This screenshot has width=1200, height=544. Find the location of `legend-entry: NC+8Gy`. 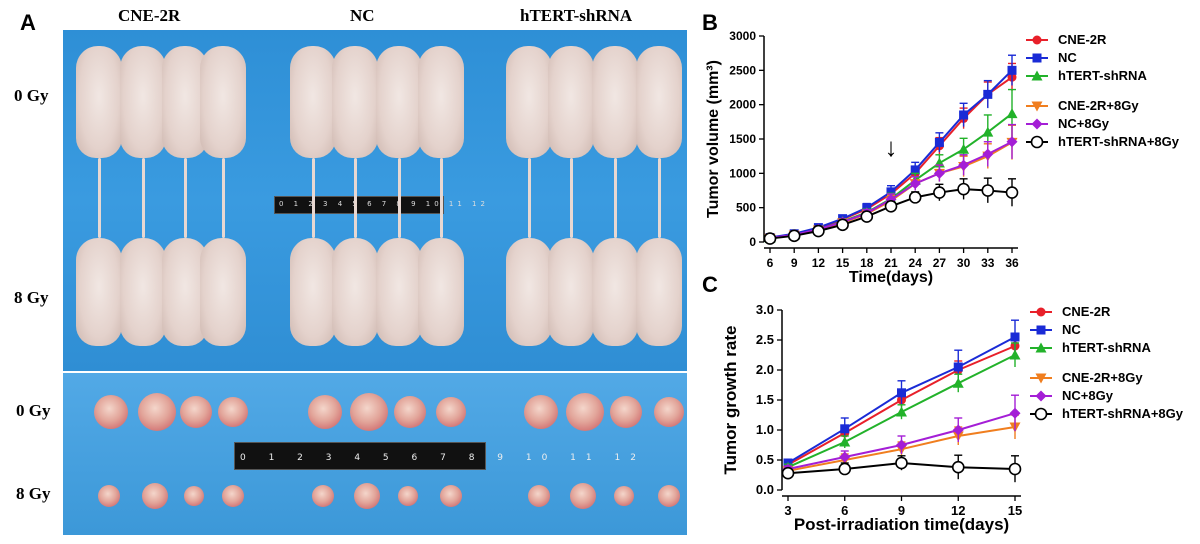

legend-entry: NC+8Gy is located at coordinates (1068, 123).